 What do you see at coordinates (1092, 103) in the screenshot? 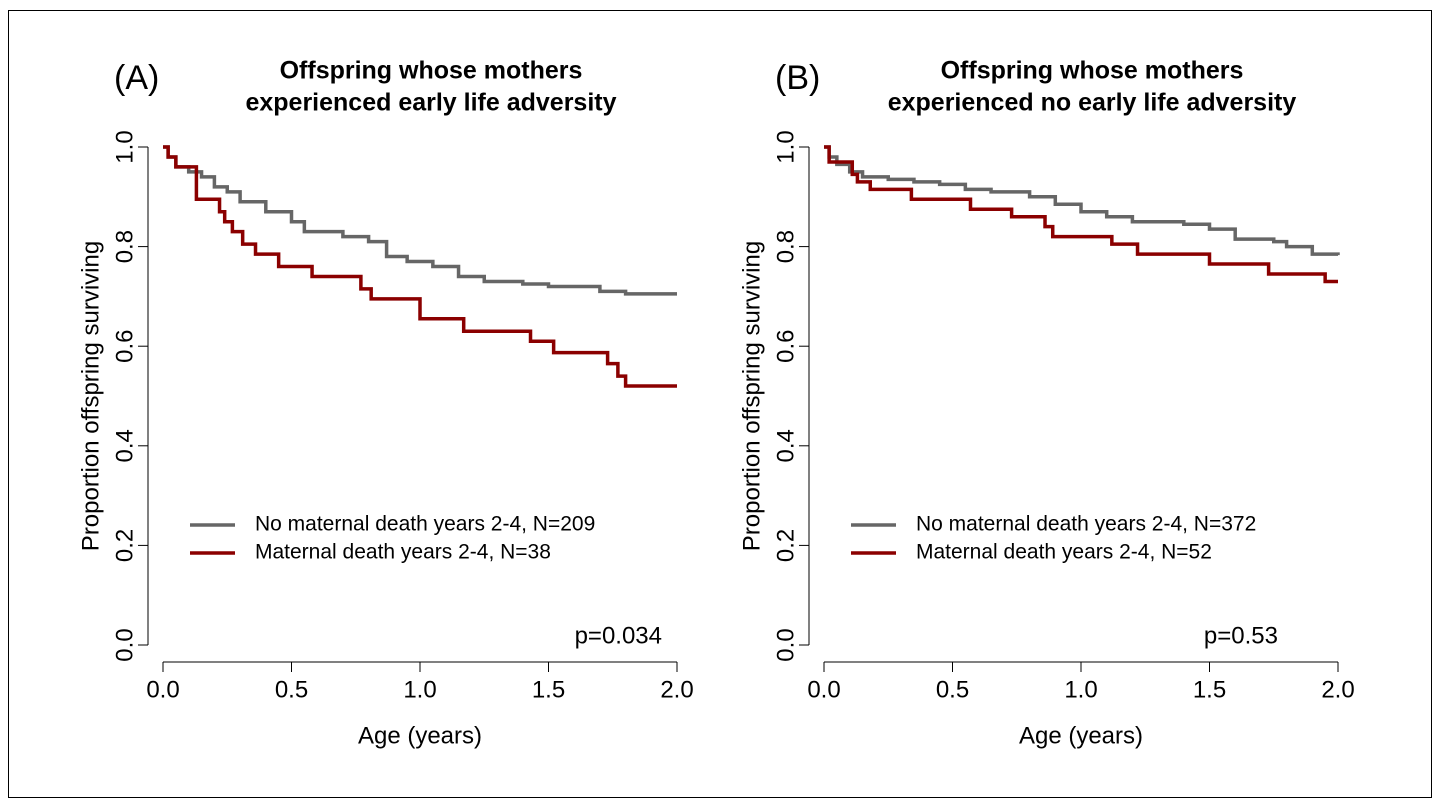
I see `chart-title: experienced no early life adversity` at bounding box center [1092, 103].